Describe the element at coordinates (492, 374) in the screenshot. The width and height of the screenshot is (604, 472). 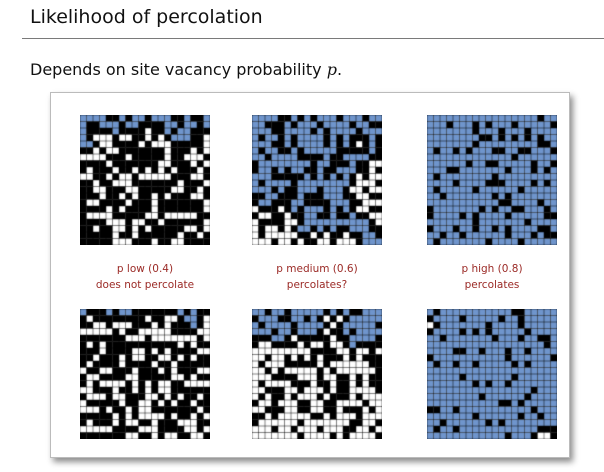
I see `grid-high-bottom` at that location.